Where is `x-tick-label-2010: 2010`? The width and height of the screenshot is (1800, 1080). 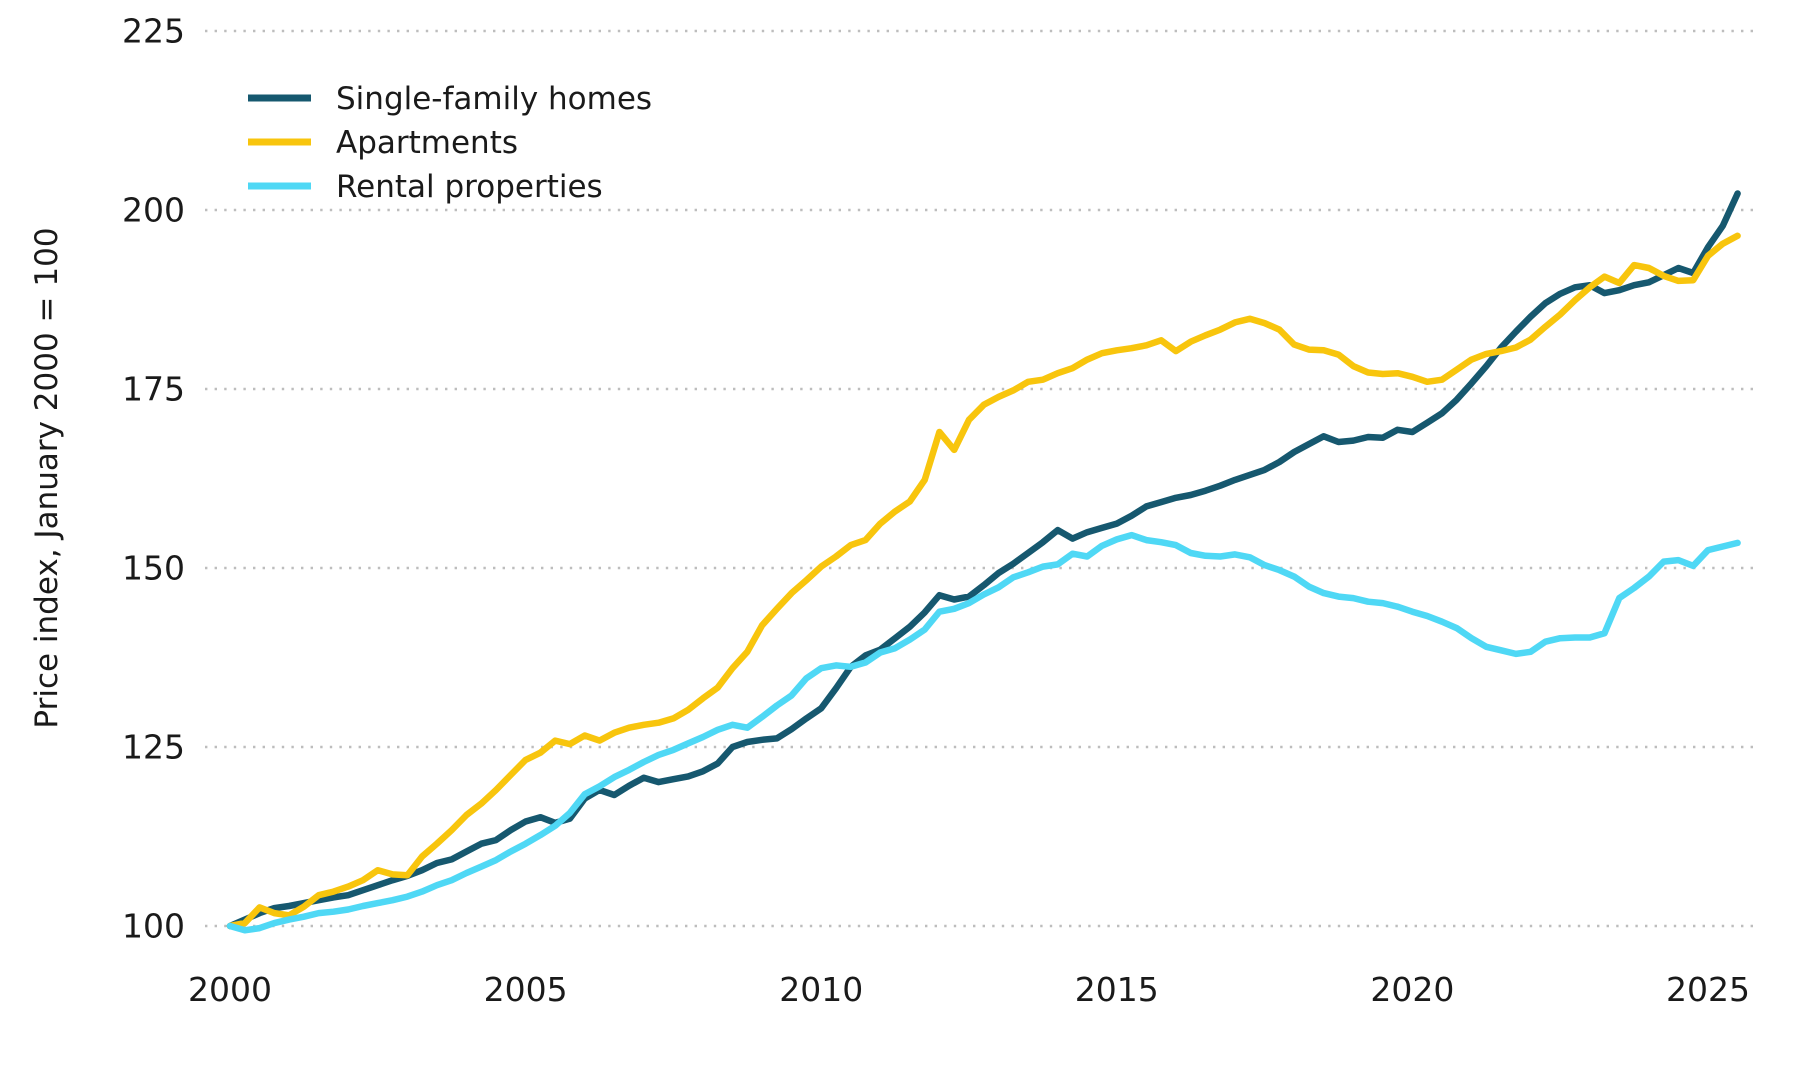
x-tick-label-2010: 2010 is located at coordinates (821, 989).